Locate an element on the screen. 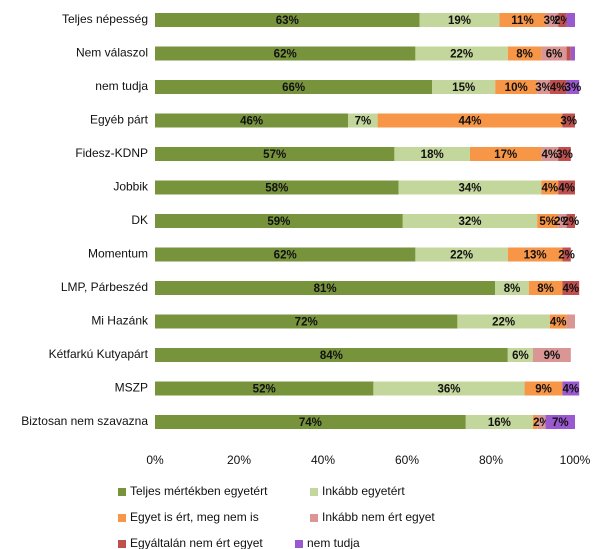 The height and width of the screenshot is (549, 609). y-tick-label: Momentum is located at coordinates (118, 254).